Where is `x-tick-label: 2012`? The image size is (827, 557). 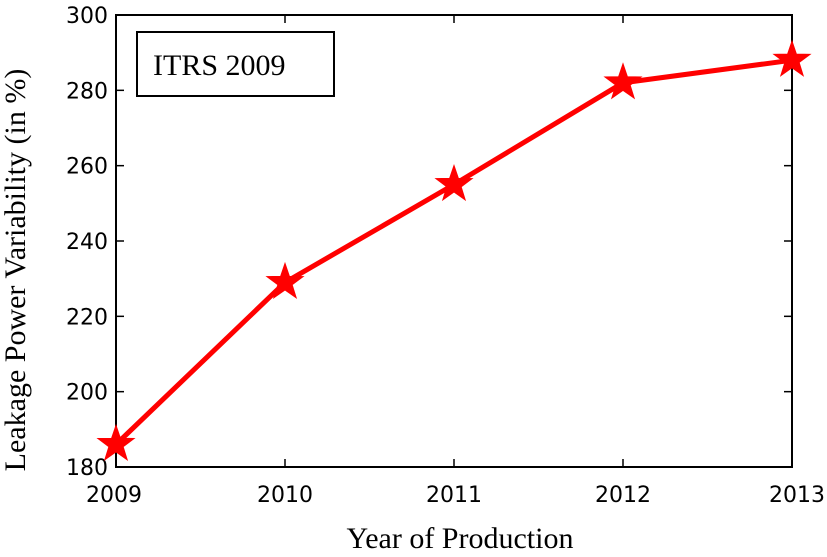
x-tick-label: 2012 is located at coordinates (623, 495).